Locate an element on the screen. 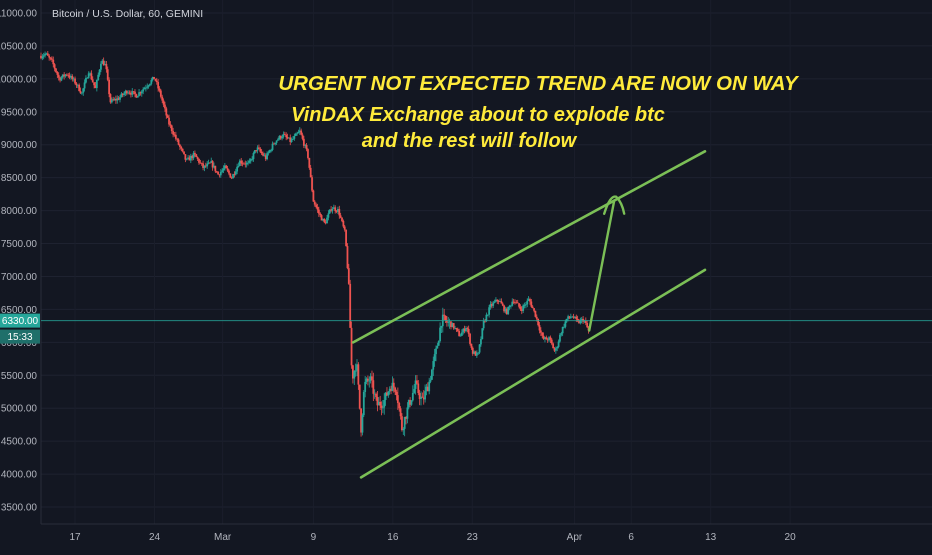 The image size is (932, 555). lower-channel-line is located at coordinates (533, 373).